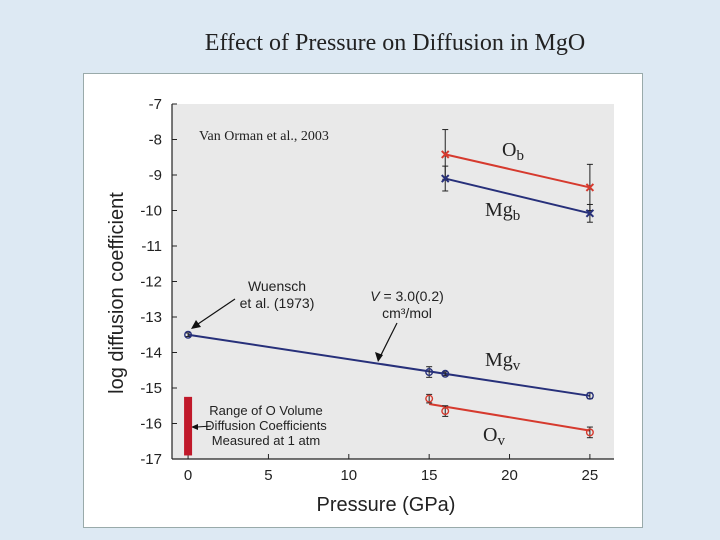 The image size is (720, 540). Describe the element at coordinates (151, 459) in the screenshot. I see `y-tick-label: -17` at that location.